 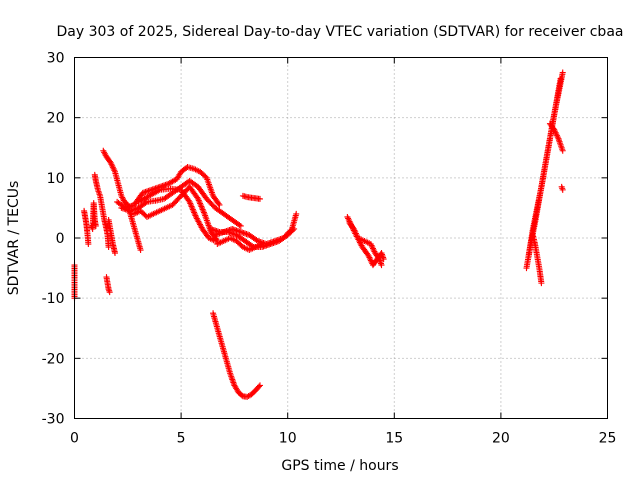 What do you see at coordinates (501, 439) in the screenshot?
I see `x-tick-label: 20` at bounding box center [501, 439].